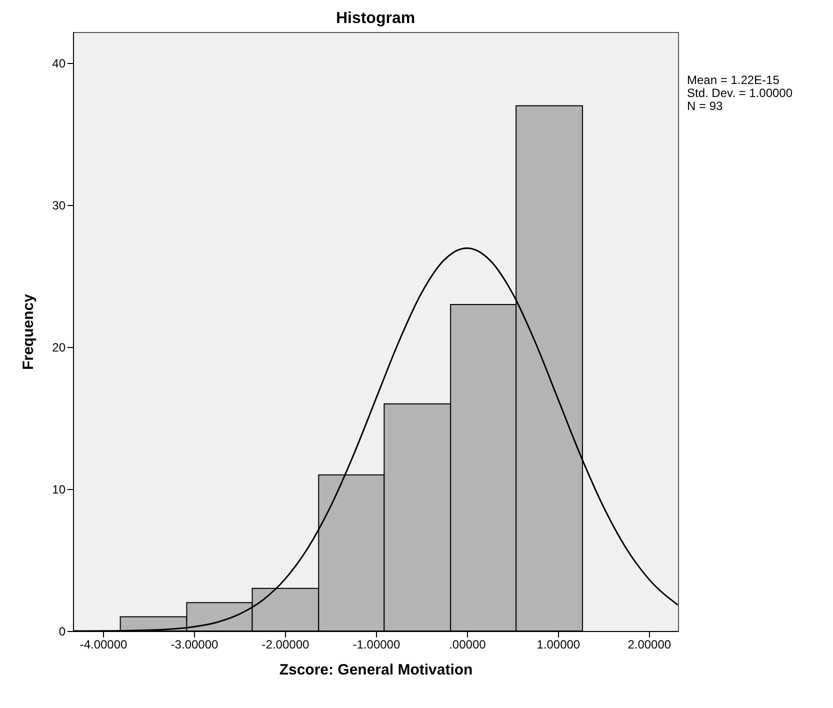 This screenshot has width=833, height=708. Describe the element at coordinates (62, 631) in the screenshot. I see `y-tick-label: 0` at that location.